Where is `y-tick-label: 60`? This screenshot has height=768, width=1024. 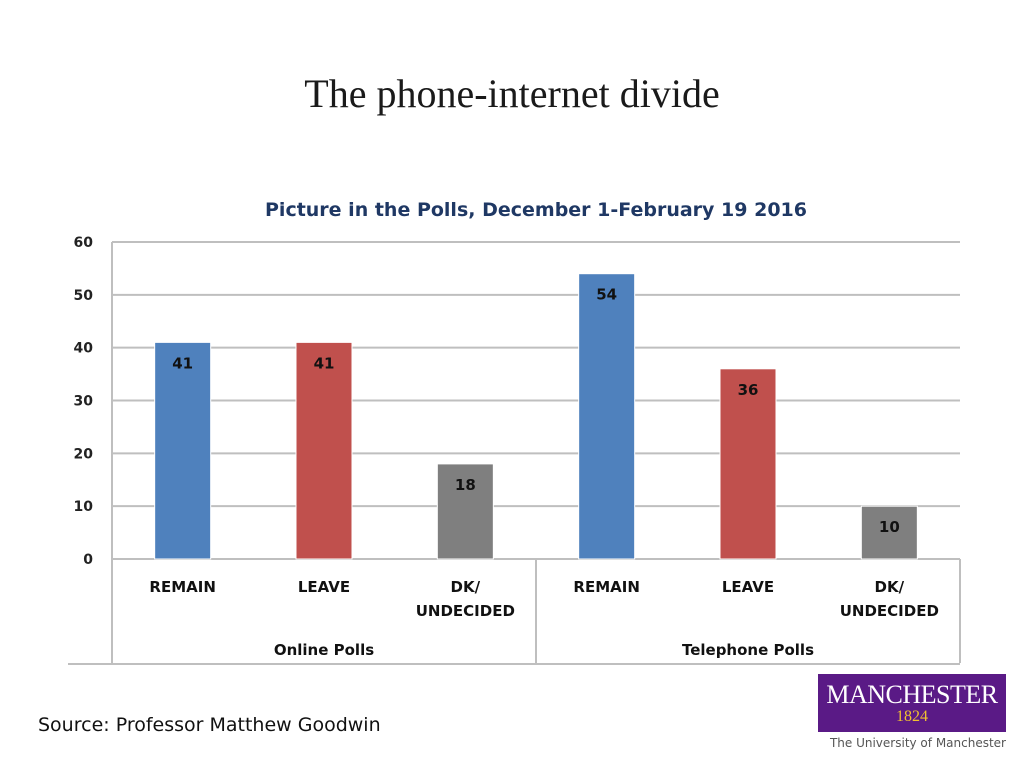
y-tick-label: 60 is located at coordinates (84, 243).